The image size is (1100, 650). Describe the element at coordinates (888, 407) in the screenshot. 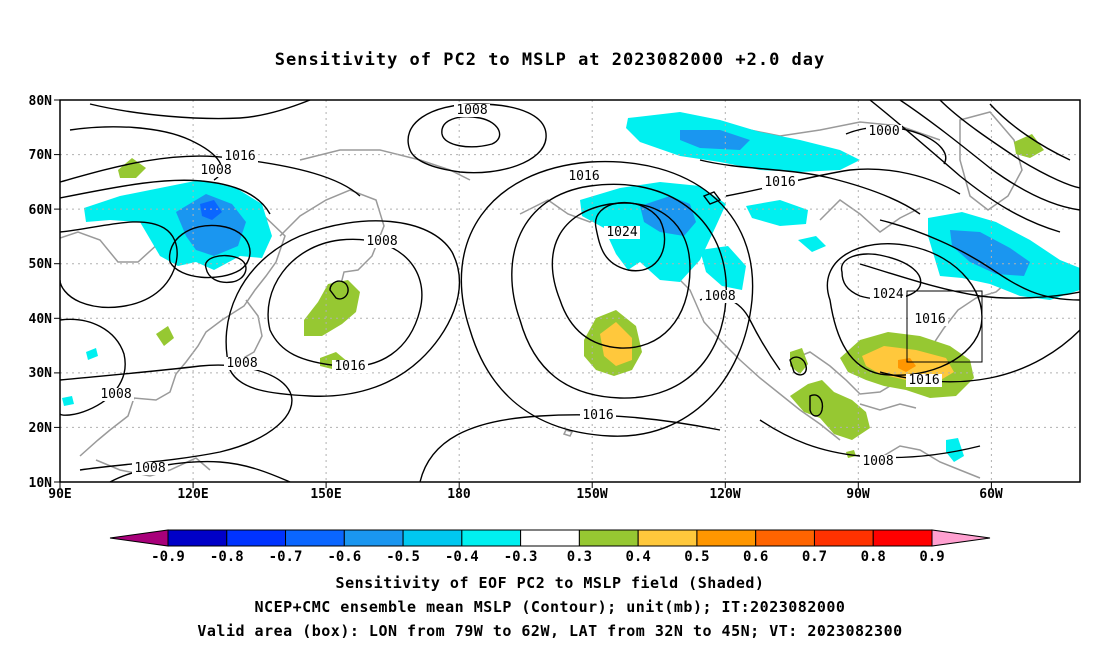

I see `coastline-caribbean` at that location.